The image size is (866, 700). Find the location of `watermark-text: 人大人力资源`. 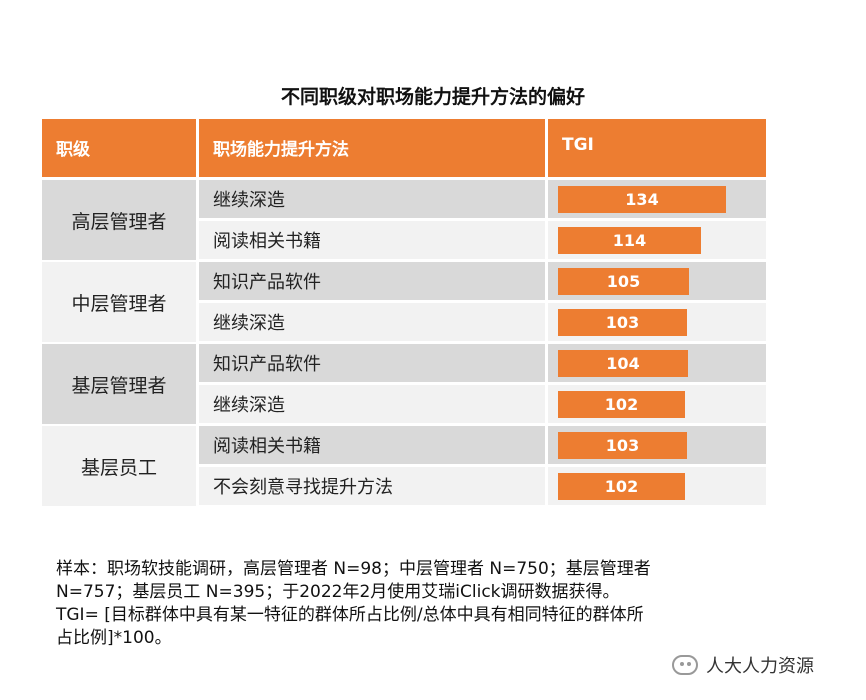

watermark-text: 人大人力资源 is located at coordinates (760, 666).